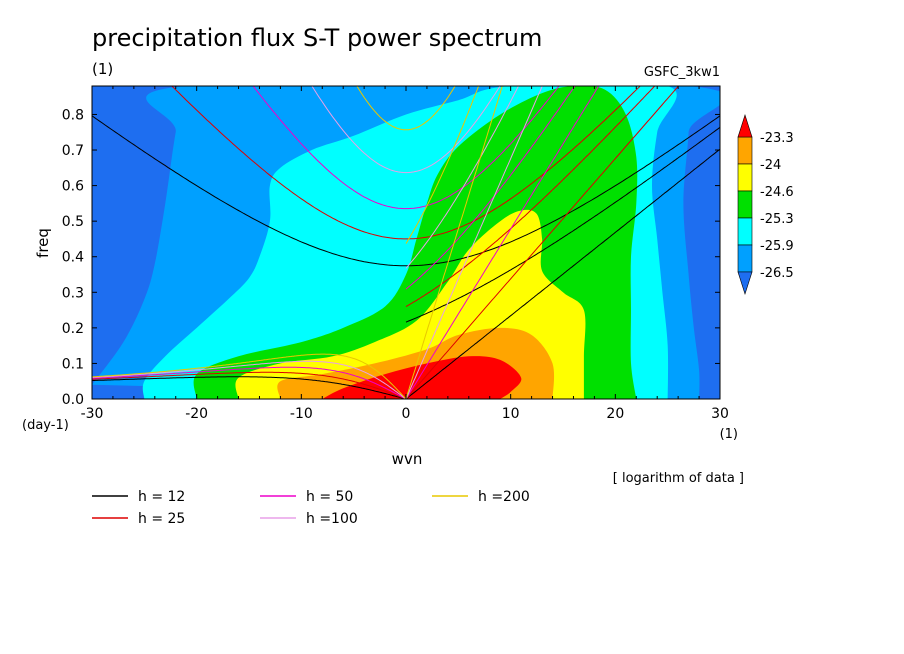 This screenshot has height=654, width=904. Describe the element at coordinates (407, 459) in the screenshot. I see `x-axis-label: wvn` at that location.